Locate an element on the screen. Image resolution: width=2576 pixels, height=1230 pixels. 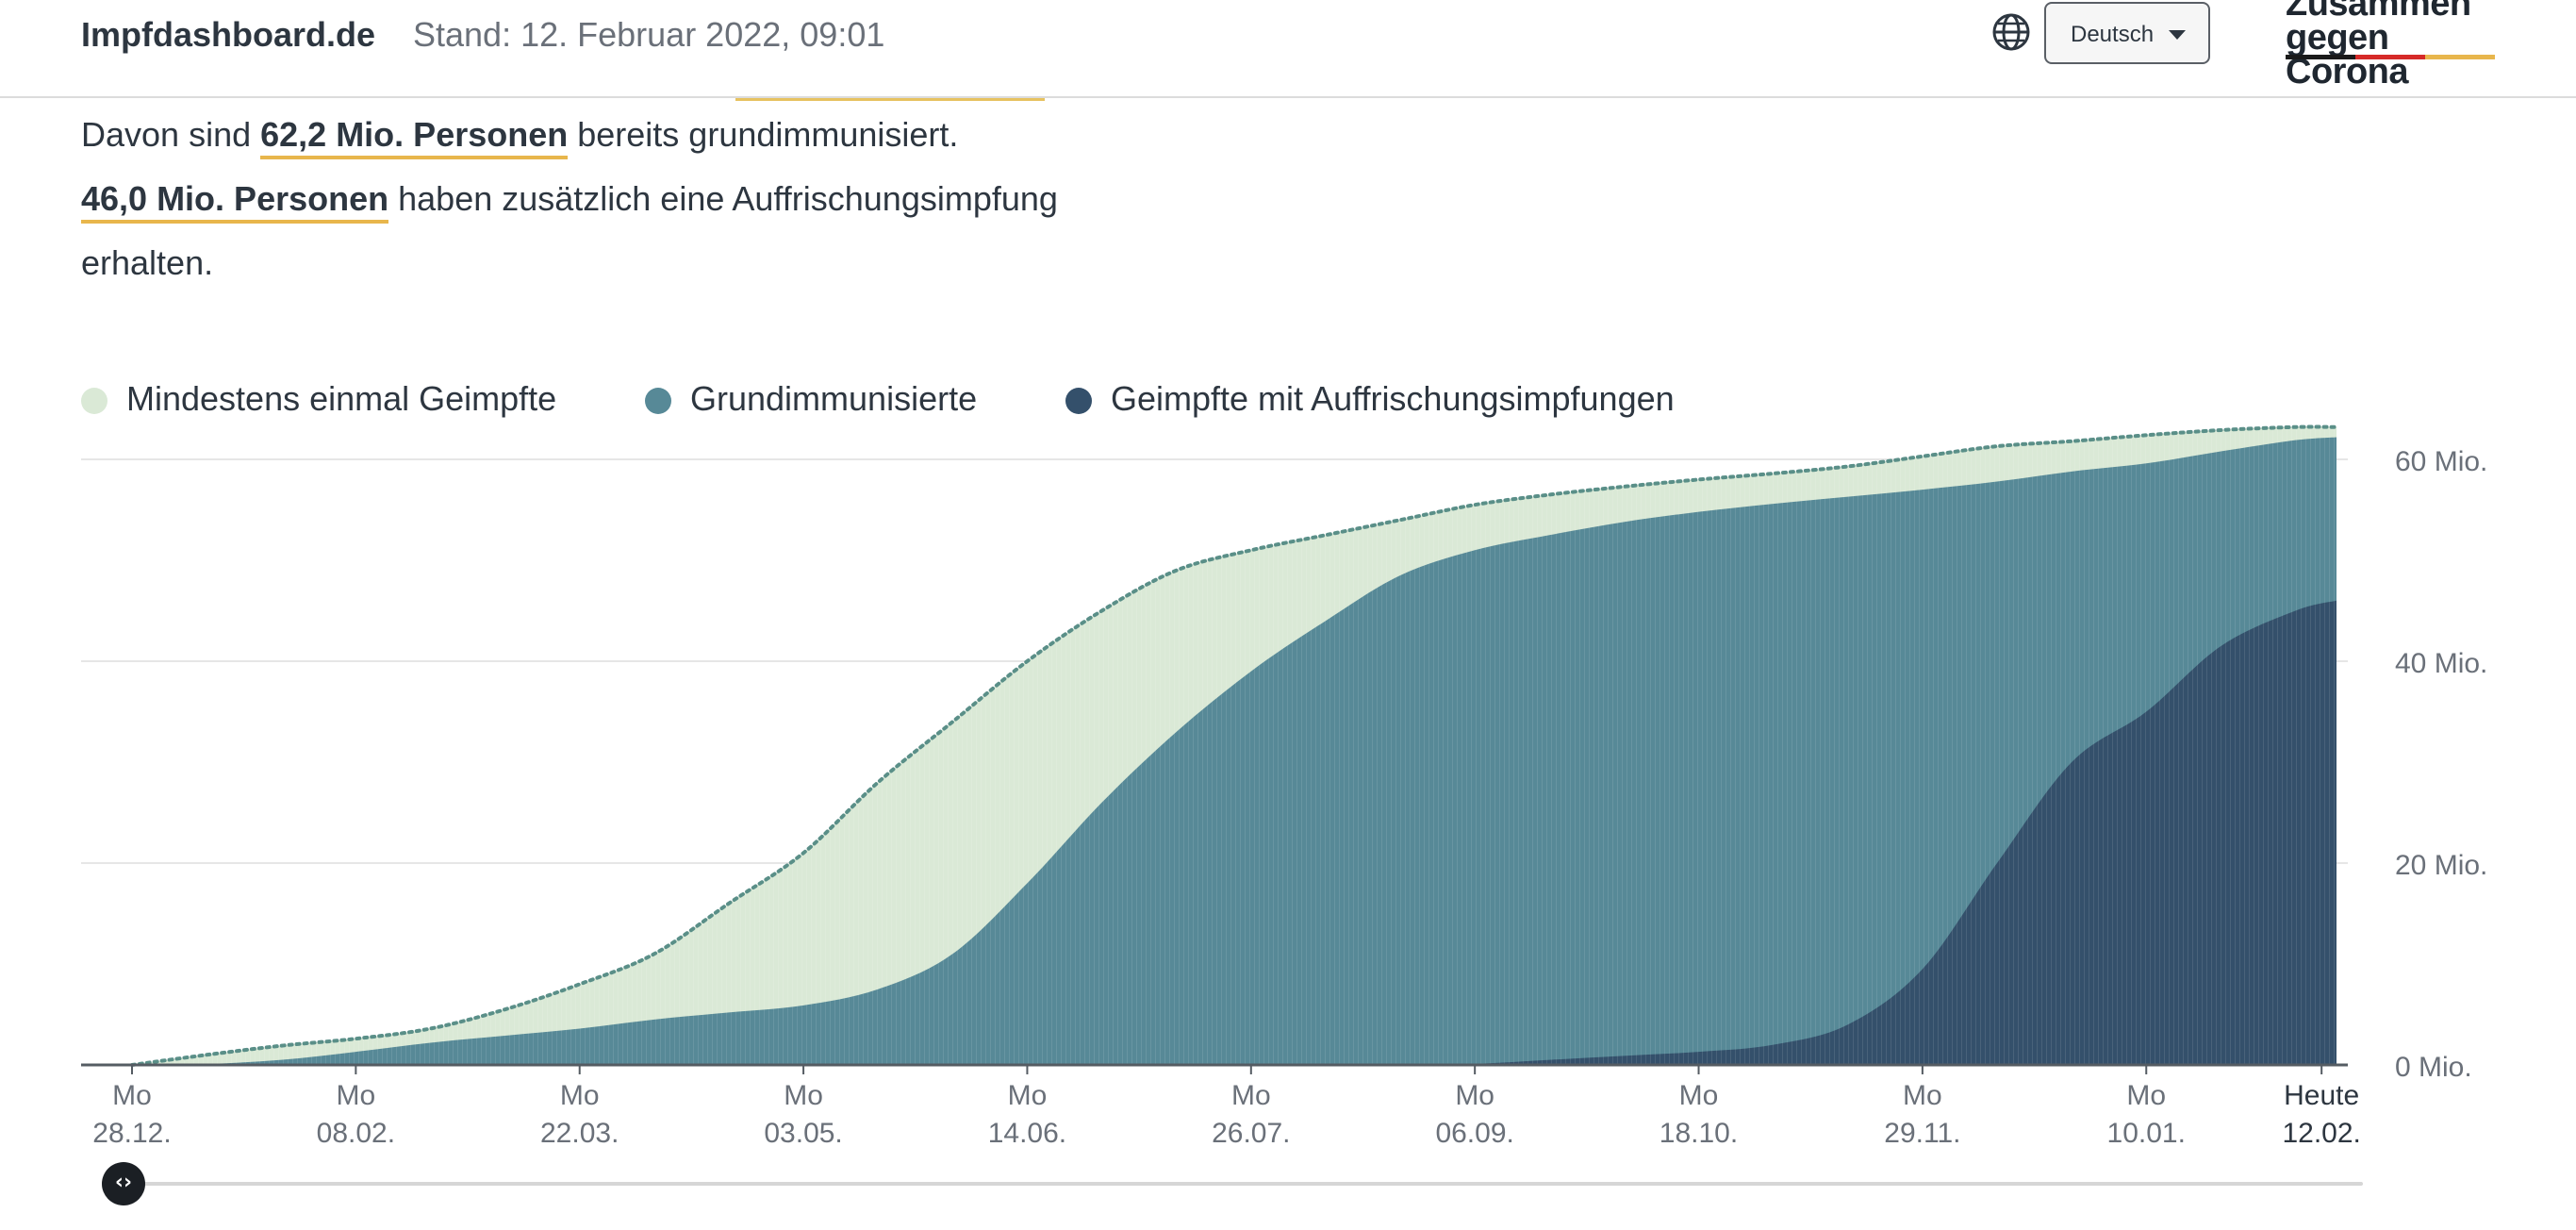
x-tick-label-date: 10.01. is located at coordinates (2146, 1133).